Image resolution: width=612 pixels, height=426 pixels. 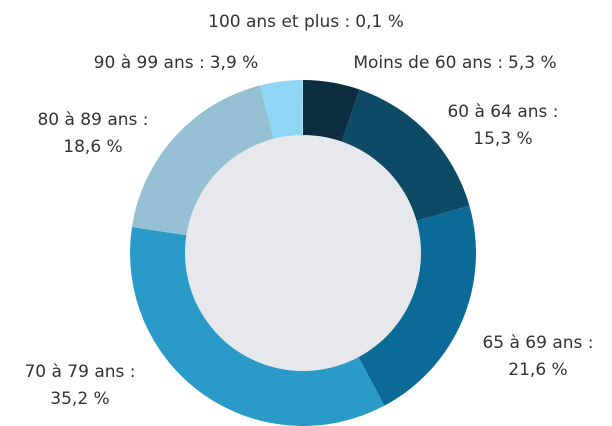 What do you see at coordinates (502, 112) in the screenshot?
I see `slice-label: 60 à 64 ans :` at bounding box center [502, 112].